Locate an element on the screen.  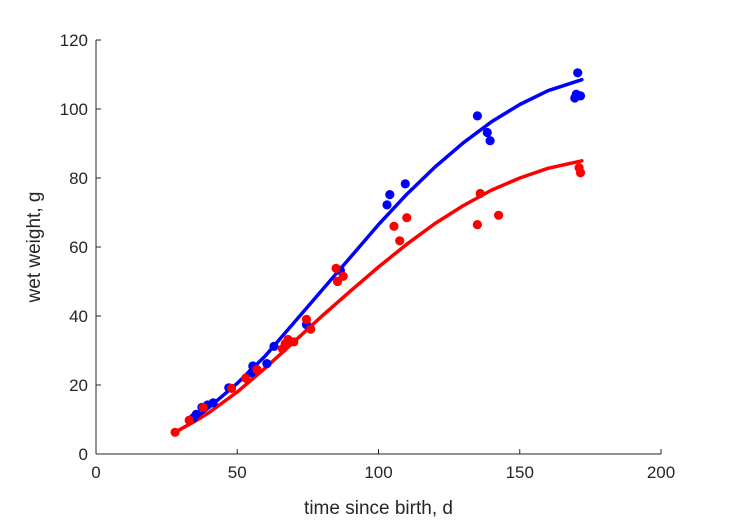
y-axis-ticks: 0 20 40 60 80 100 120 is located at coordinates (80, 247).